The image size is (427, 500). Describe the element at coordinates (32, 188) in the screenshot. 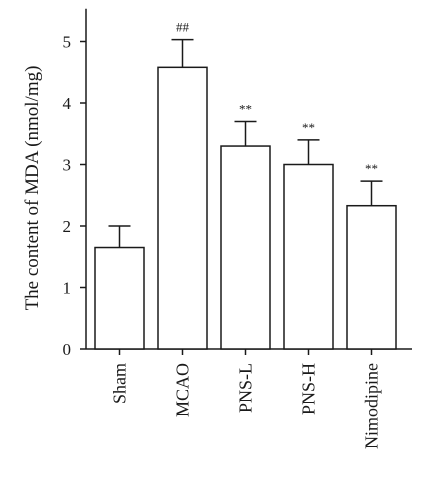

I see `y-axis-label: The content of MDA (nmol/mg)` at that location.